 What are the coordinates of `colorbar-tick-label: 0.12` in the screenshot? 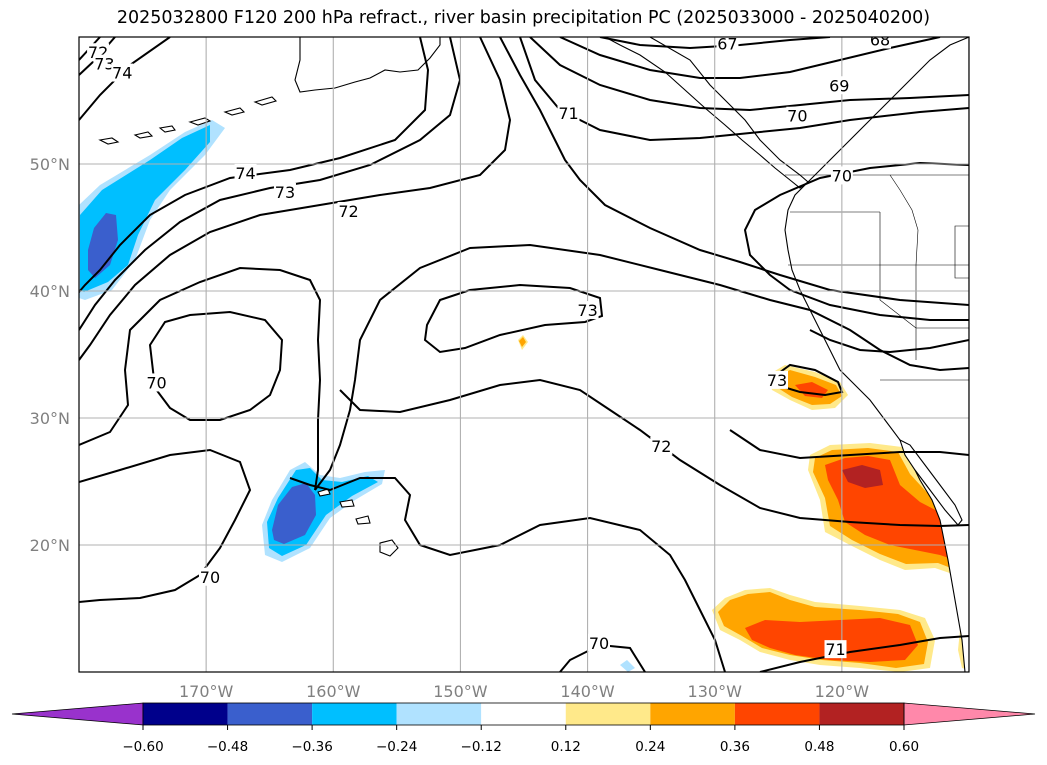 It's located at (566, 747).